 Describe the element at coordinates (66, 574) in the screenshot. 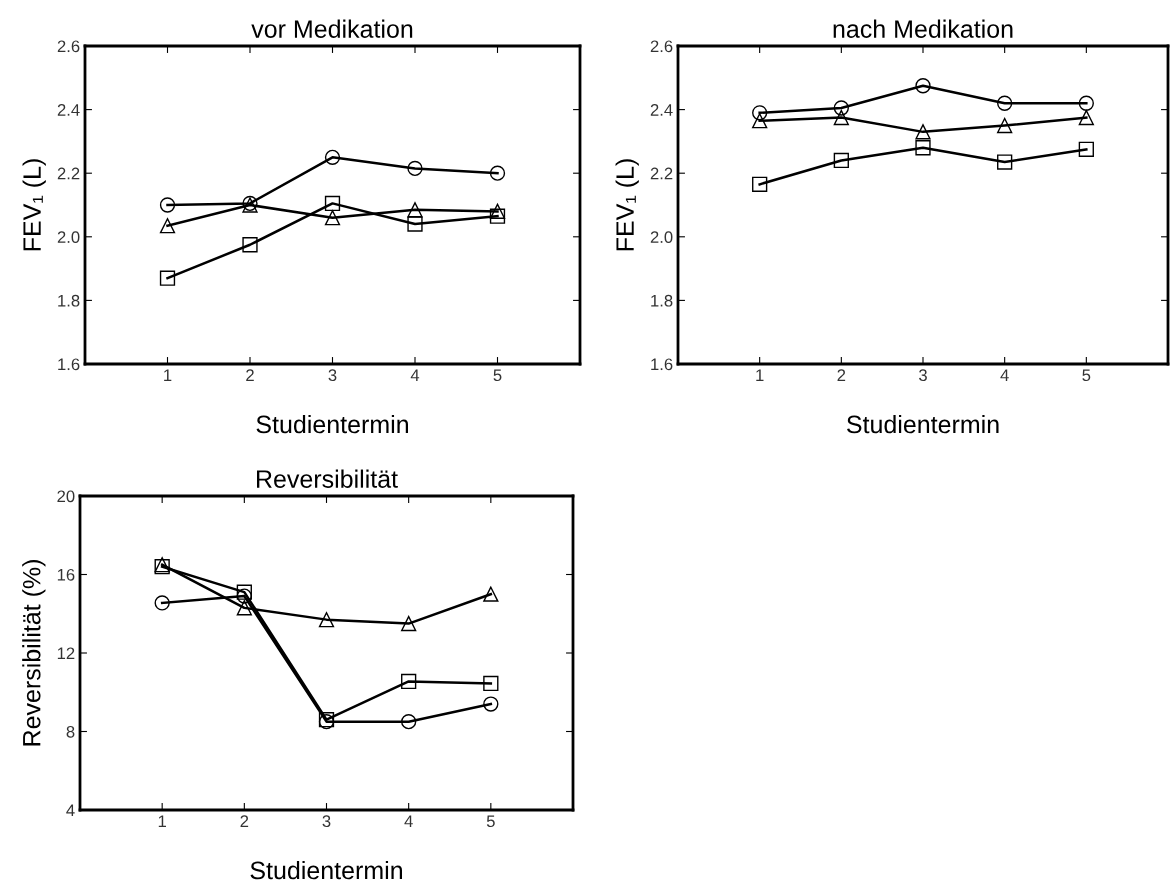

I see `y-tick-label: 16` at that location.